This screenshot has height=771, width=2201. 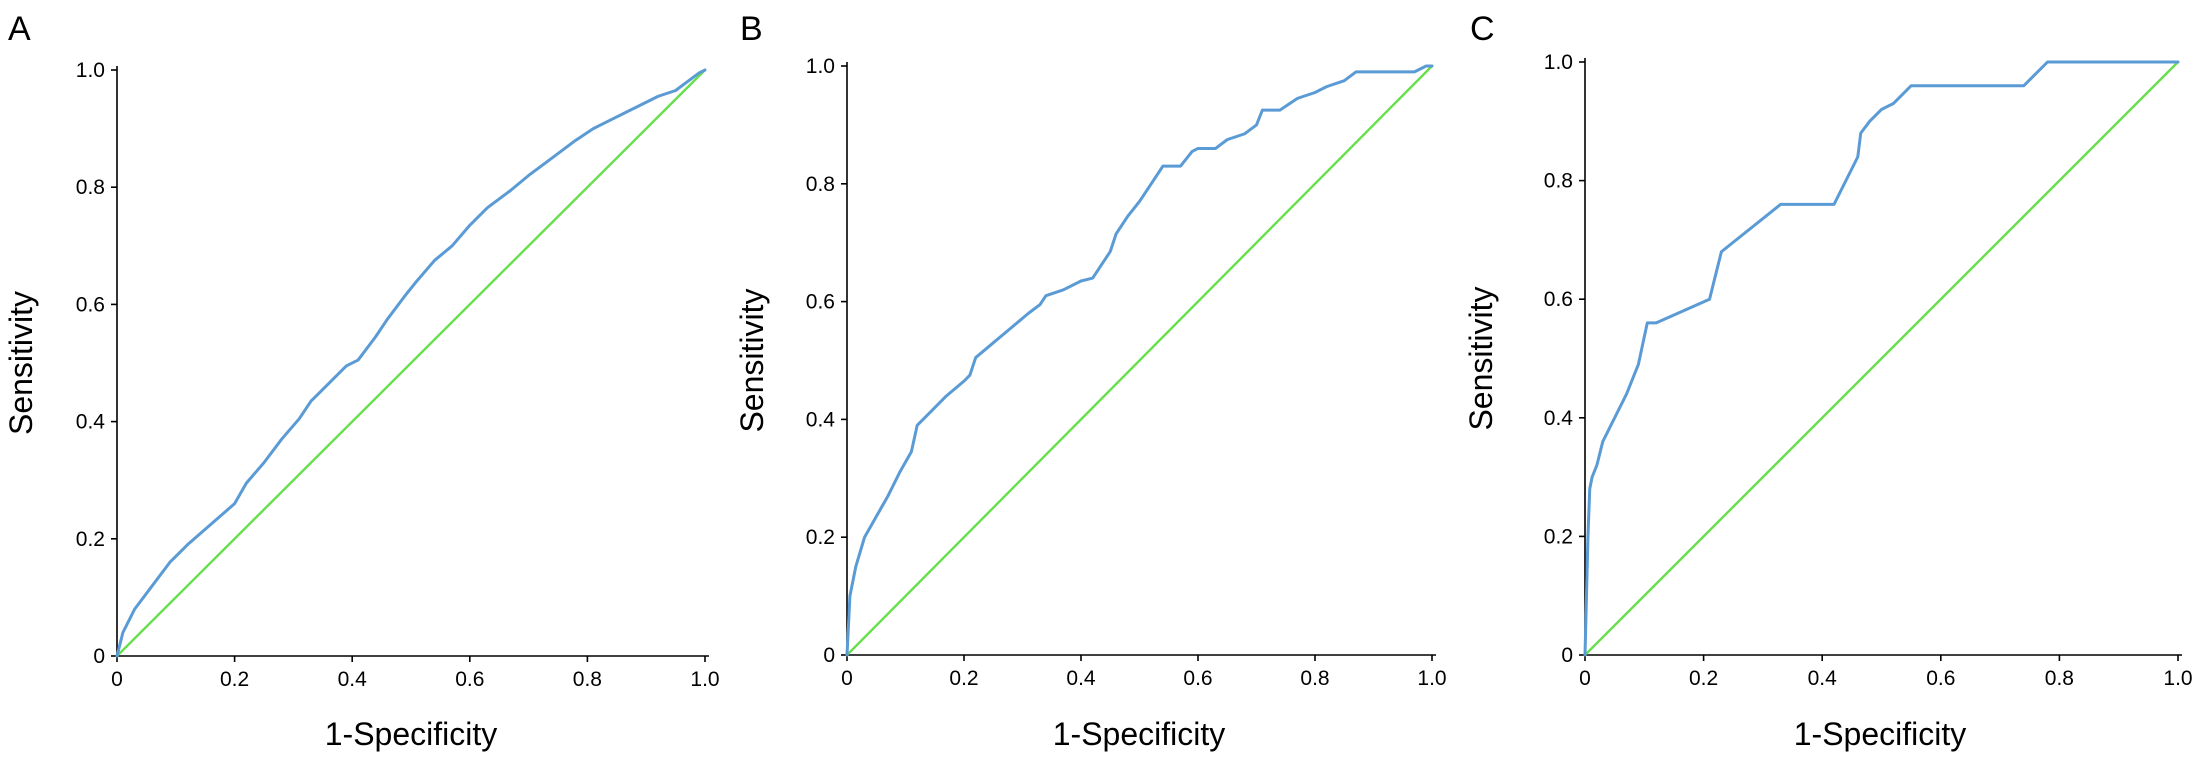 I want to click on panel-label: A, so click(x=19, y=29).